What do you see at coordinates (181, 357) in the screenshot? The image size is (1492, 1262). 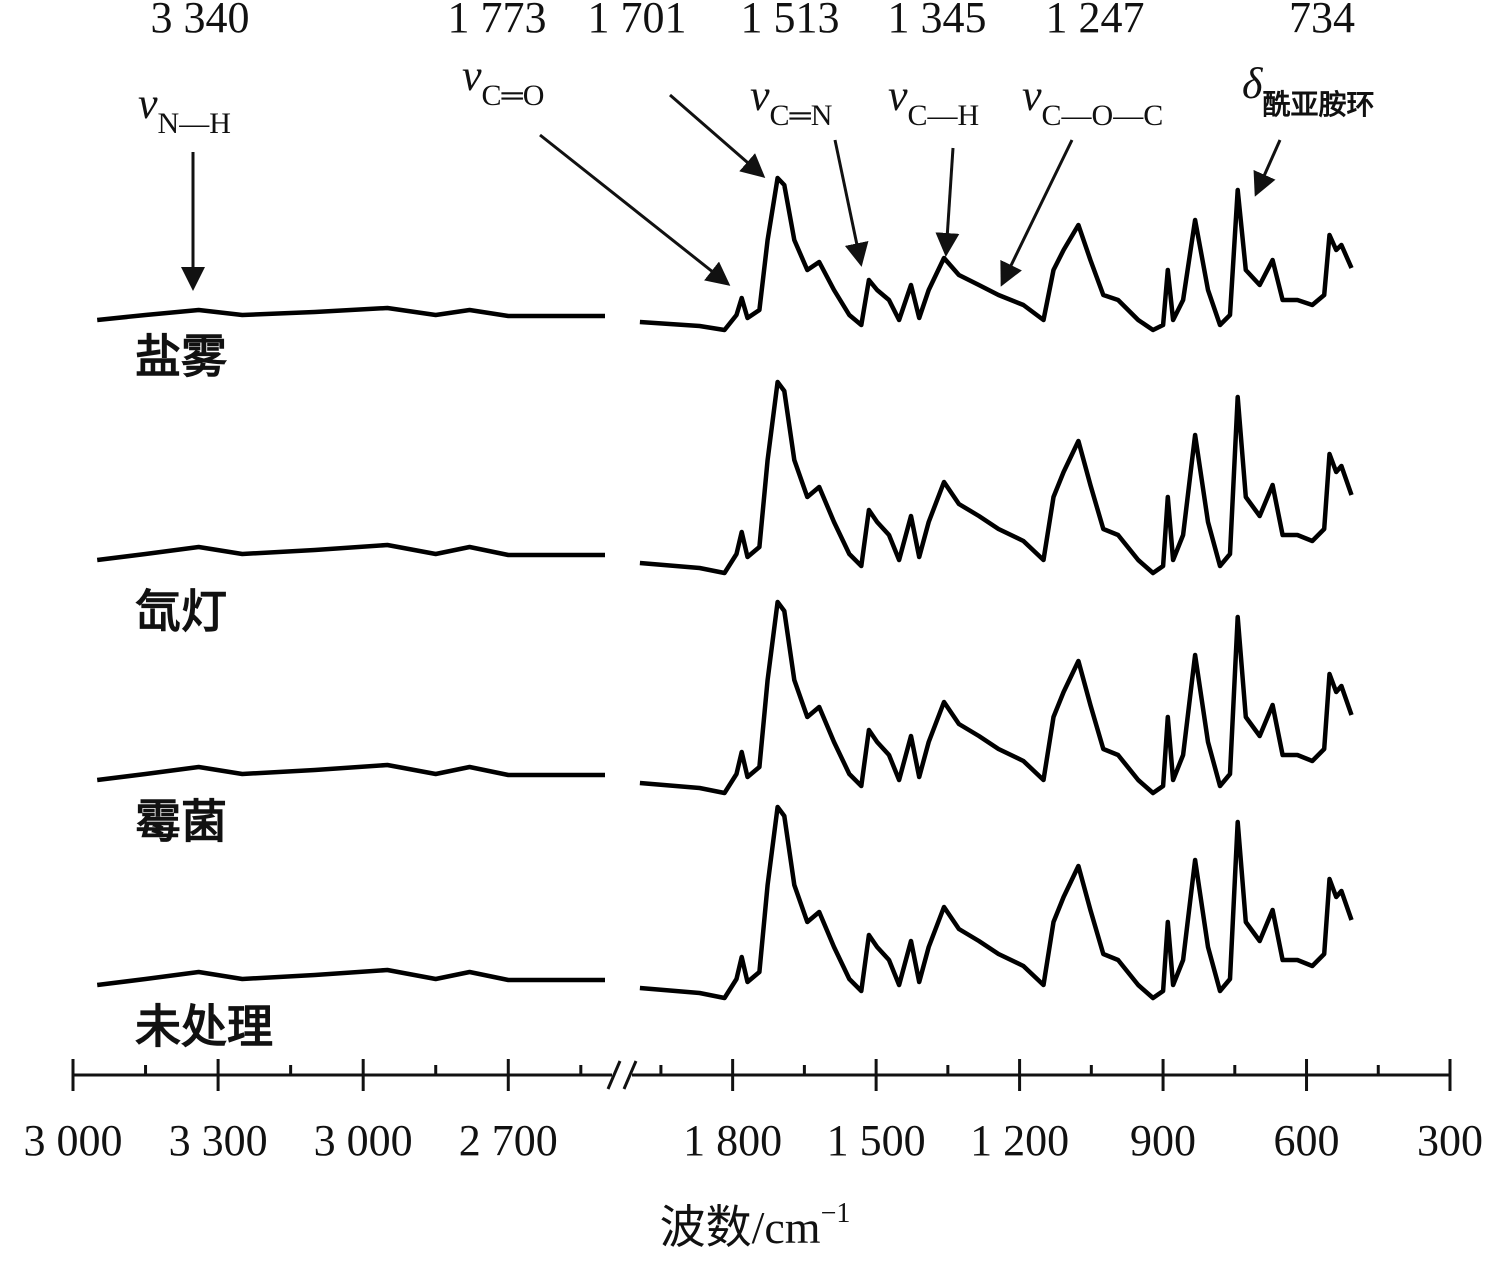 I see `series-label: 盐雾` at bounding box center [181, 357].